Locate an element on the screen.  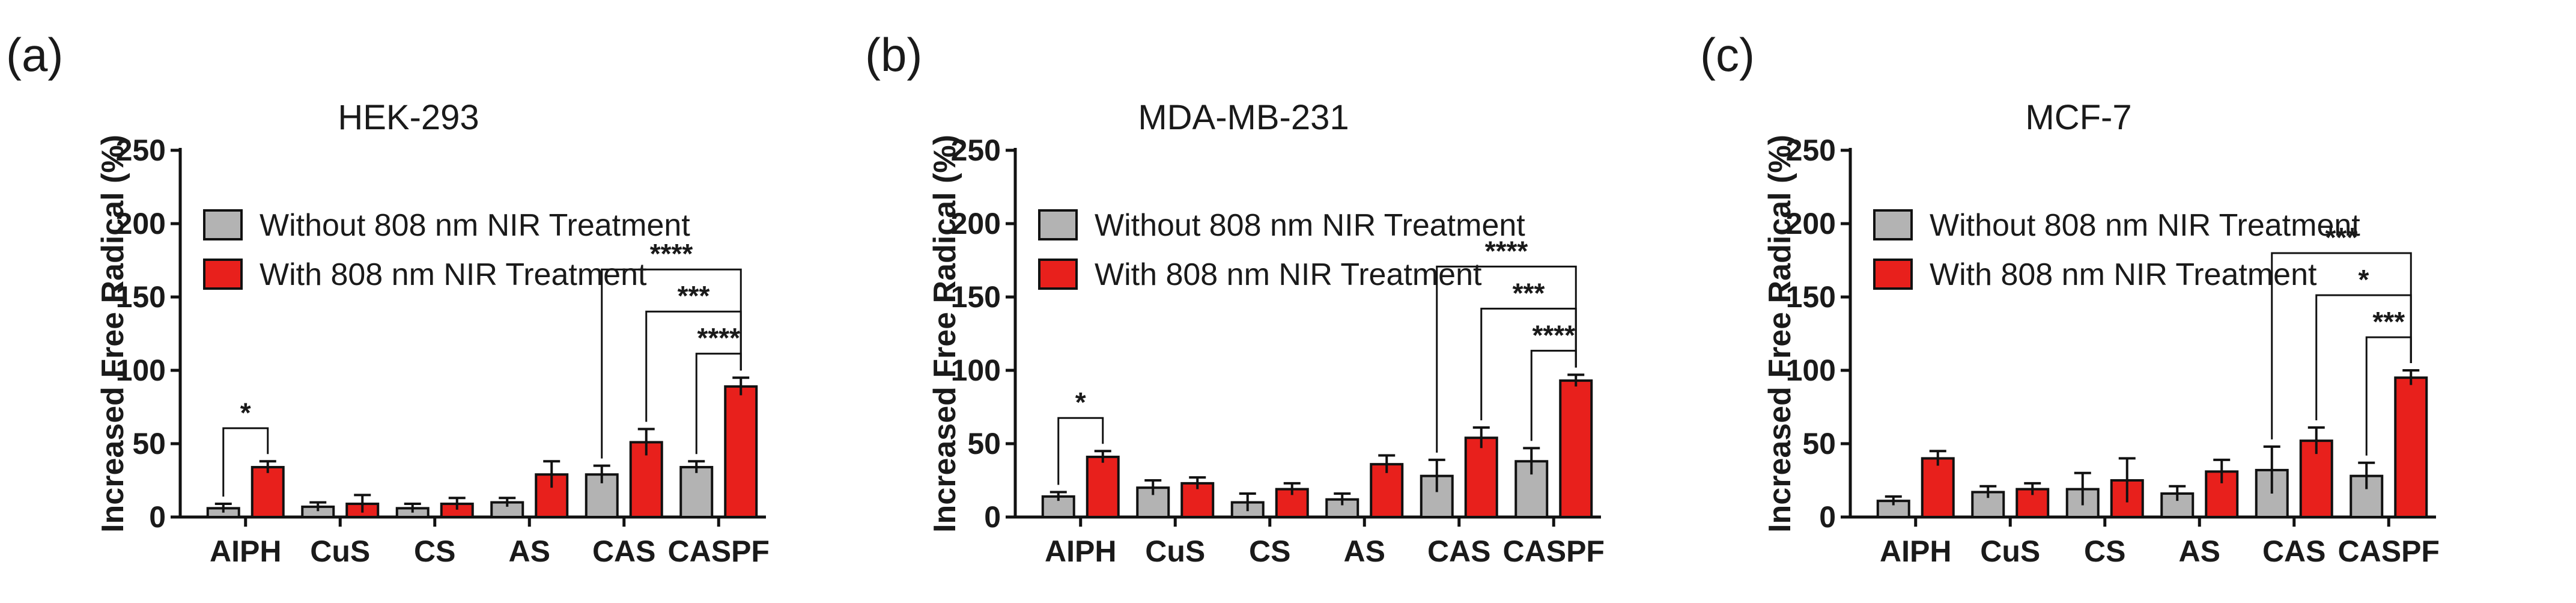
panel-letter: (c) is located at coordinates (1727, 54).